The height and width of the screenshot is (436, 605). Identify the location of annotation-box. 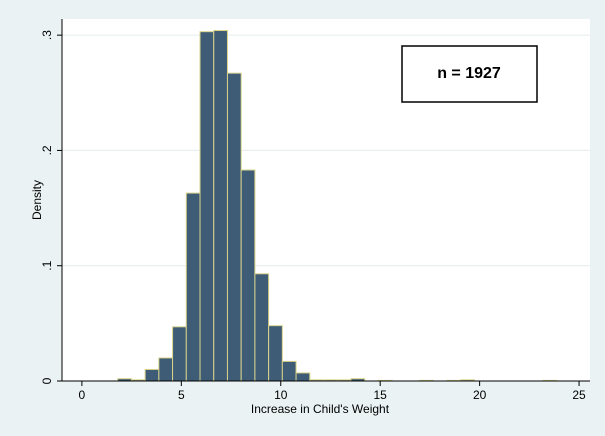
(469, 74).